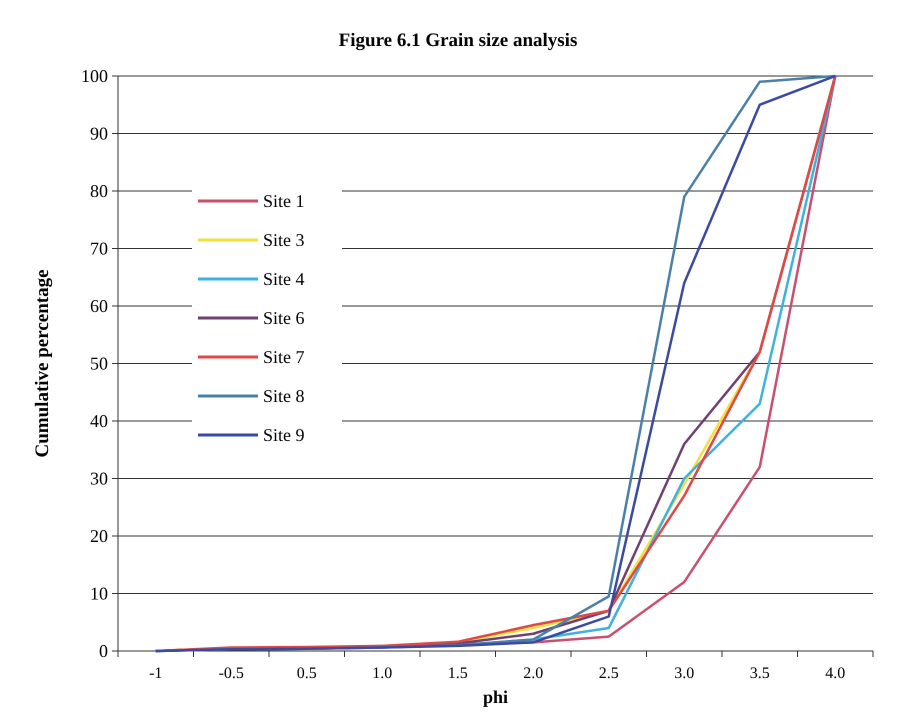 The image size is (917, 725). Describe the element at coordinates (99, 248) in the screenshot. I see `y-tick-label: 70` at that location.